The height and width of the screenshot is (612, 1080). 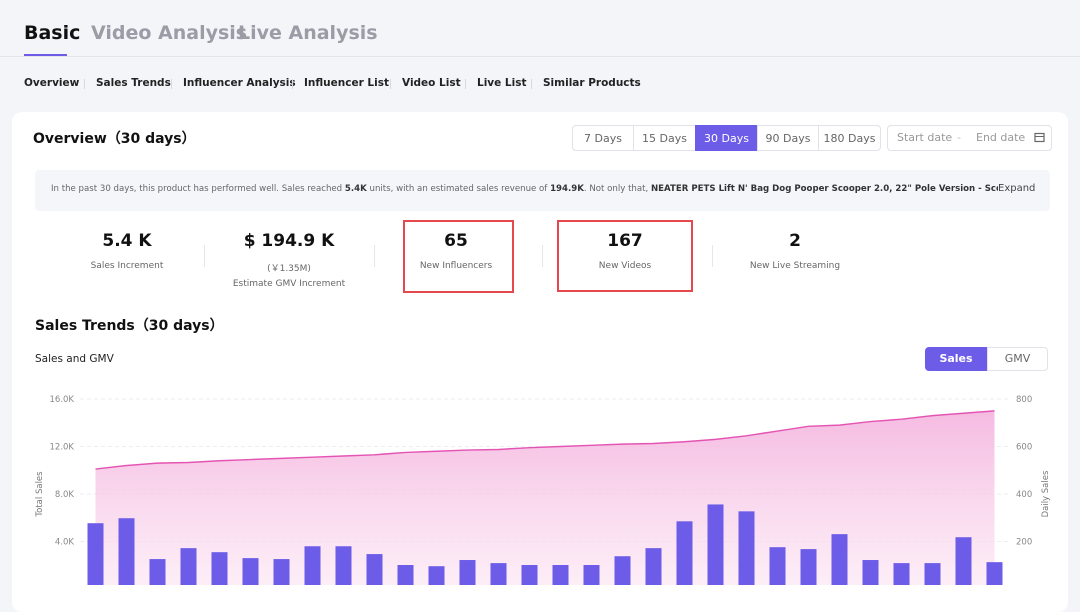 I want to click on y2-tick-label: 800, so click(x=1024, y=400).